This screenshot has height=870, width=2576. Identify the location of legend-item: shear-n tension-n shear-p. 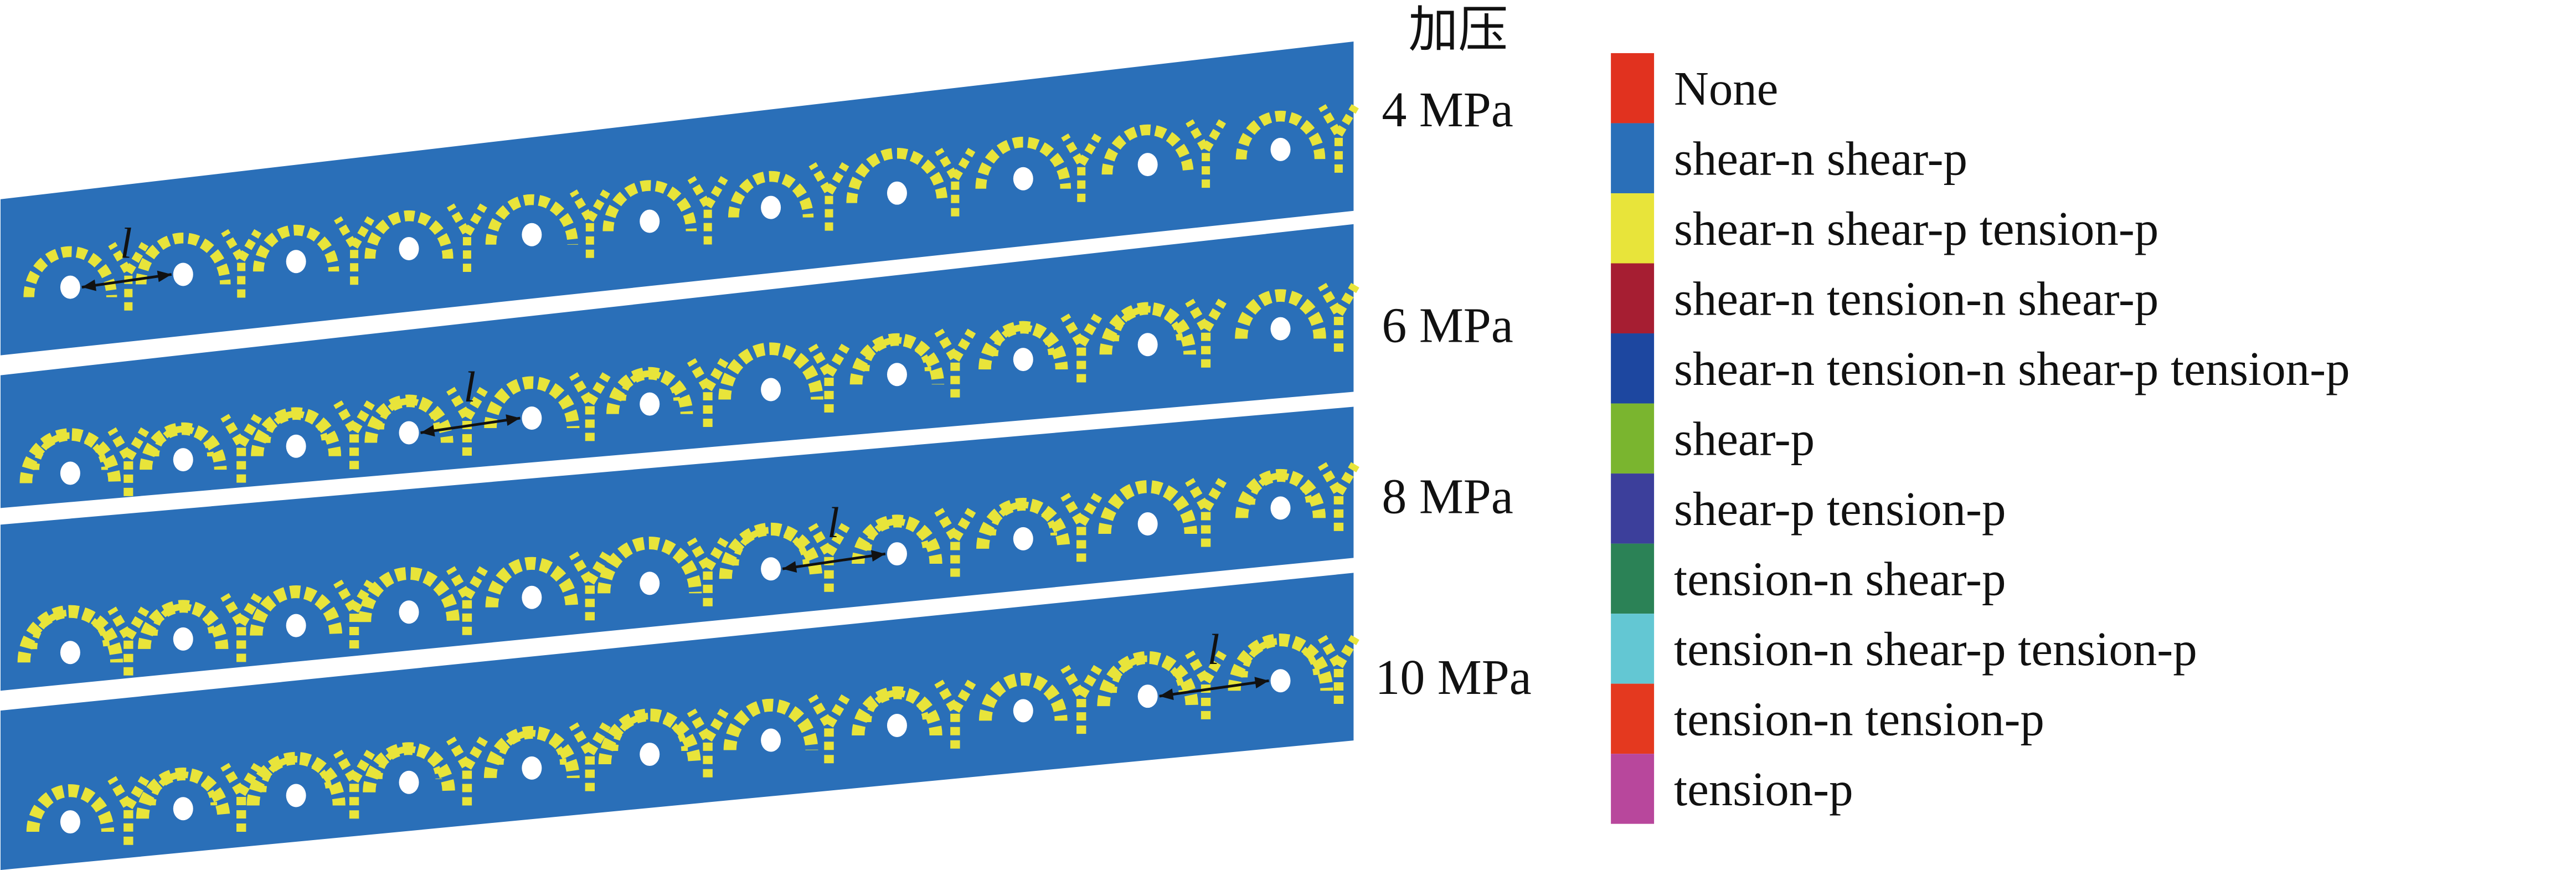
(1884, 299).